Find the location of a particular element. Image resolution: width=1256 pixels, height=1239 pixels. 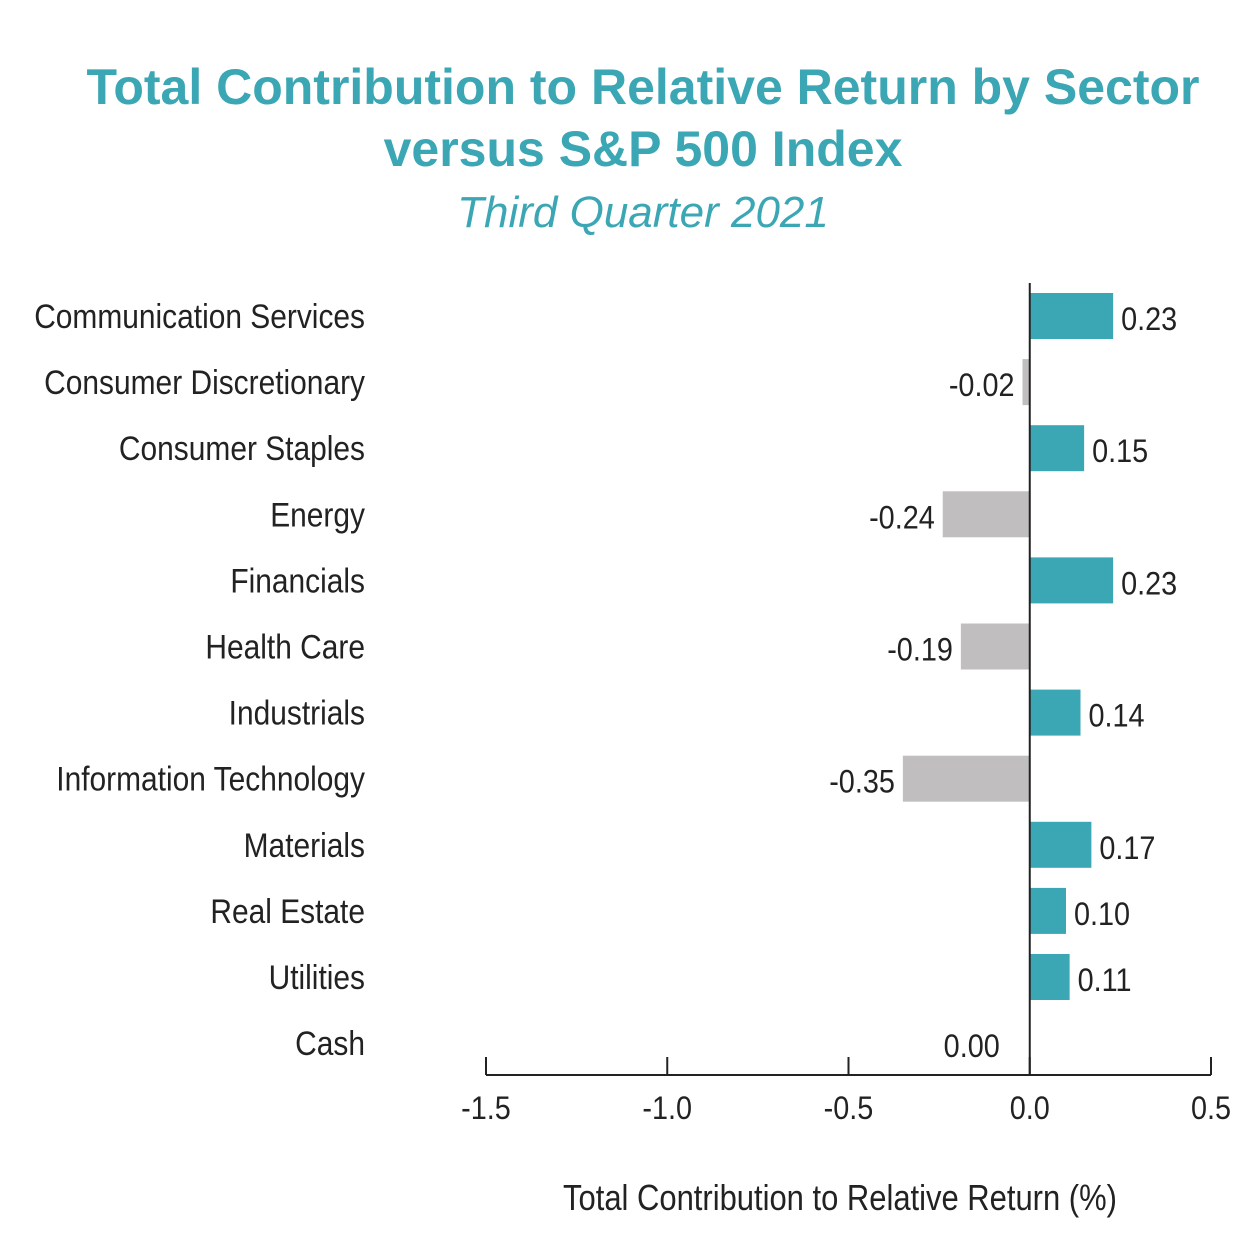

x-tick-label: 0.0 is located at coordinates (1030, 1109).